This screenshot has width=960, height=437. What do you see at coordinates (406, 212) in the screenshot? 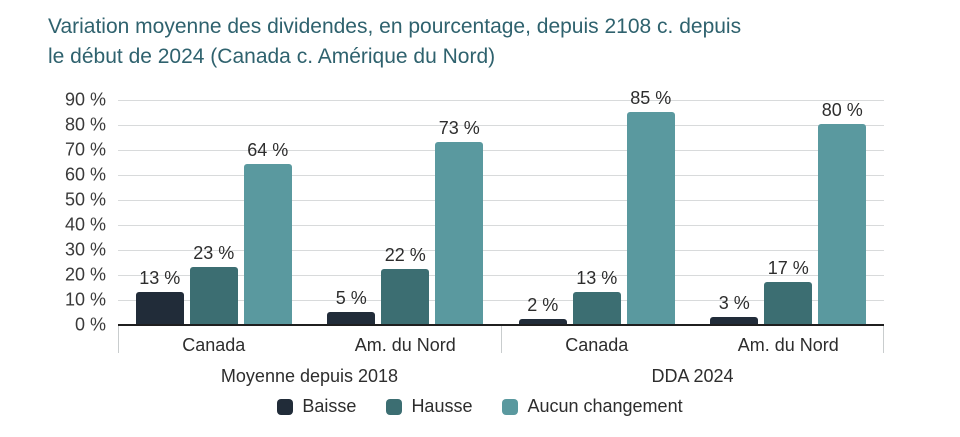
I see `category-bars: 5 % 22 % 73 %` at bounding box center [406, 212].